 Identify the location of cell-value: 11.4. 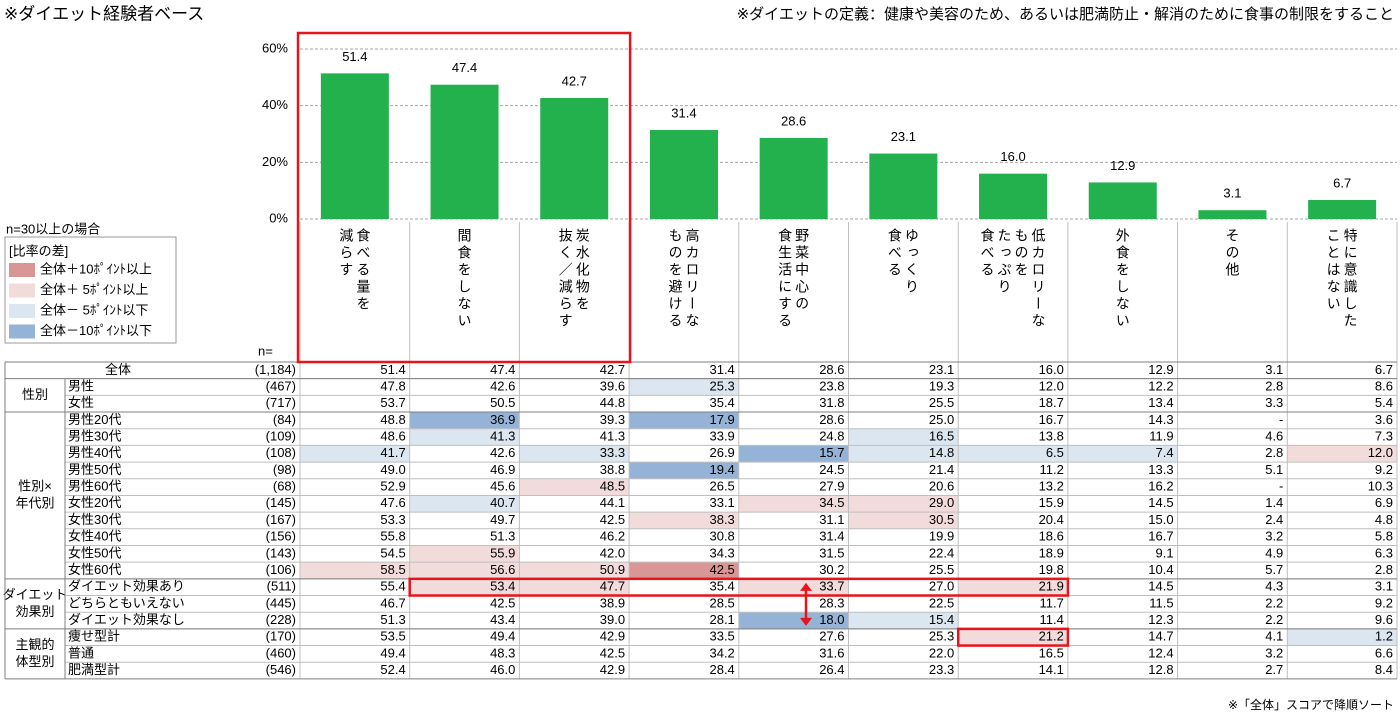
(1052, 619).